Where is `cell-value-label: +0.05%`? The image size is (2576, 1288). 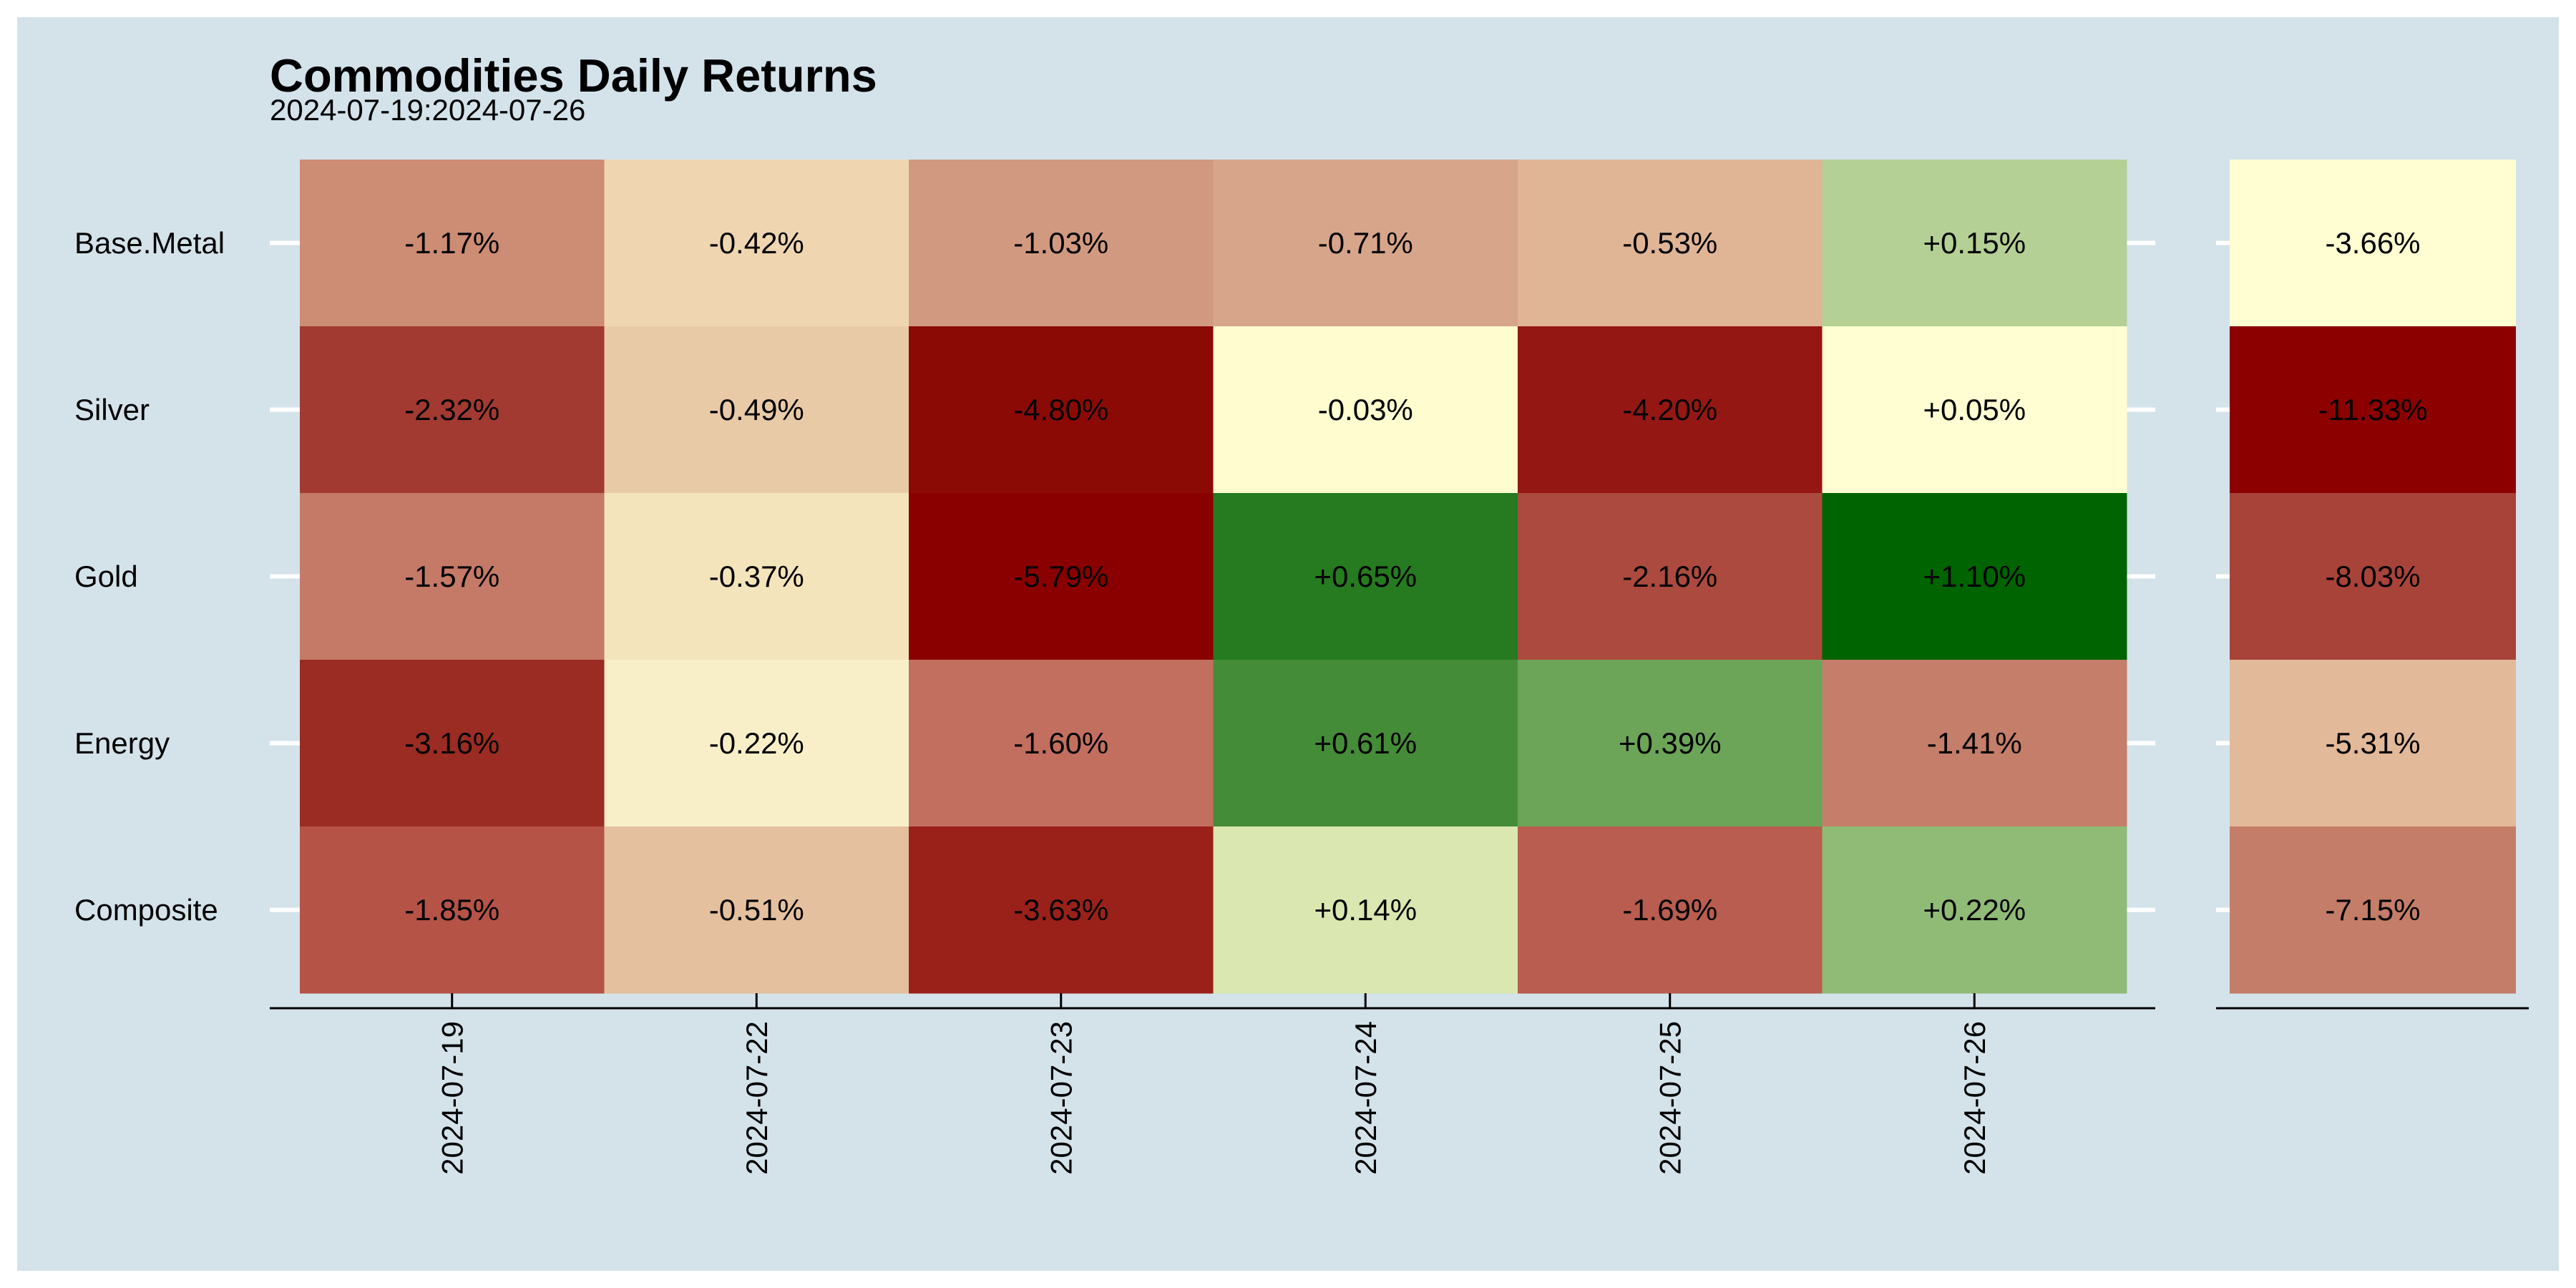
cell-value-label: +0.05% is located at coordinates (1974, 409).